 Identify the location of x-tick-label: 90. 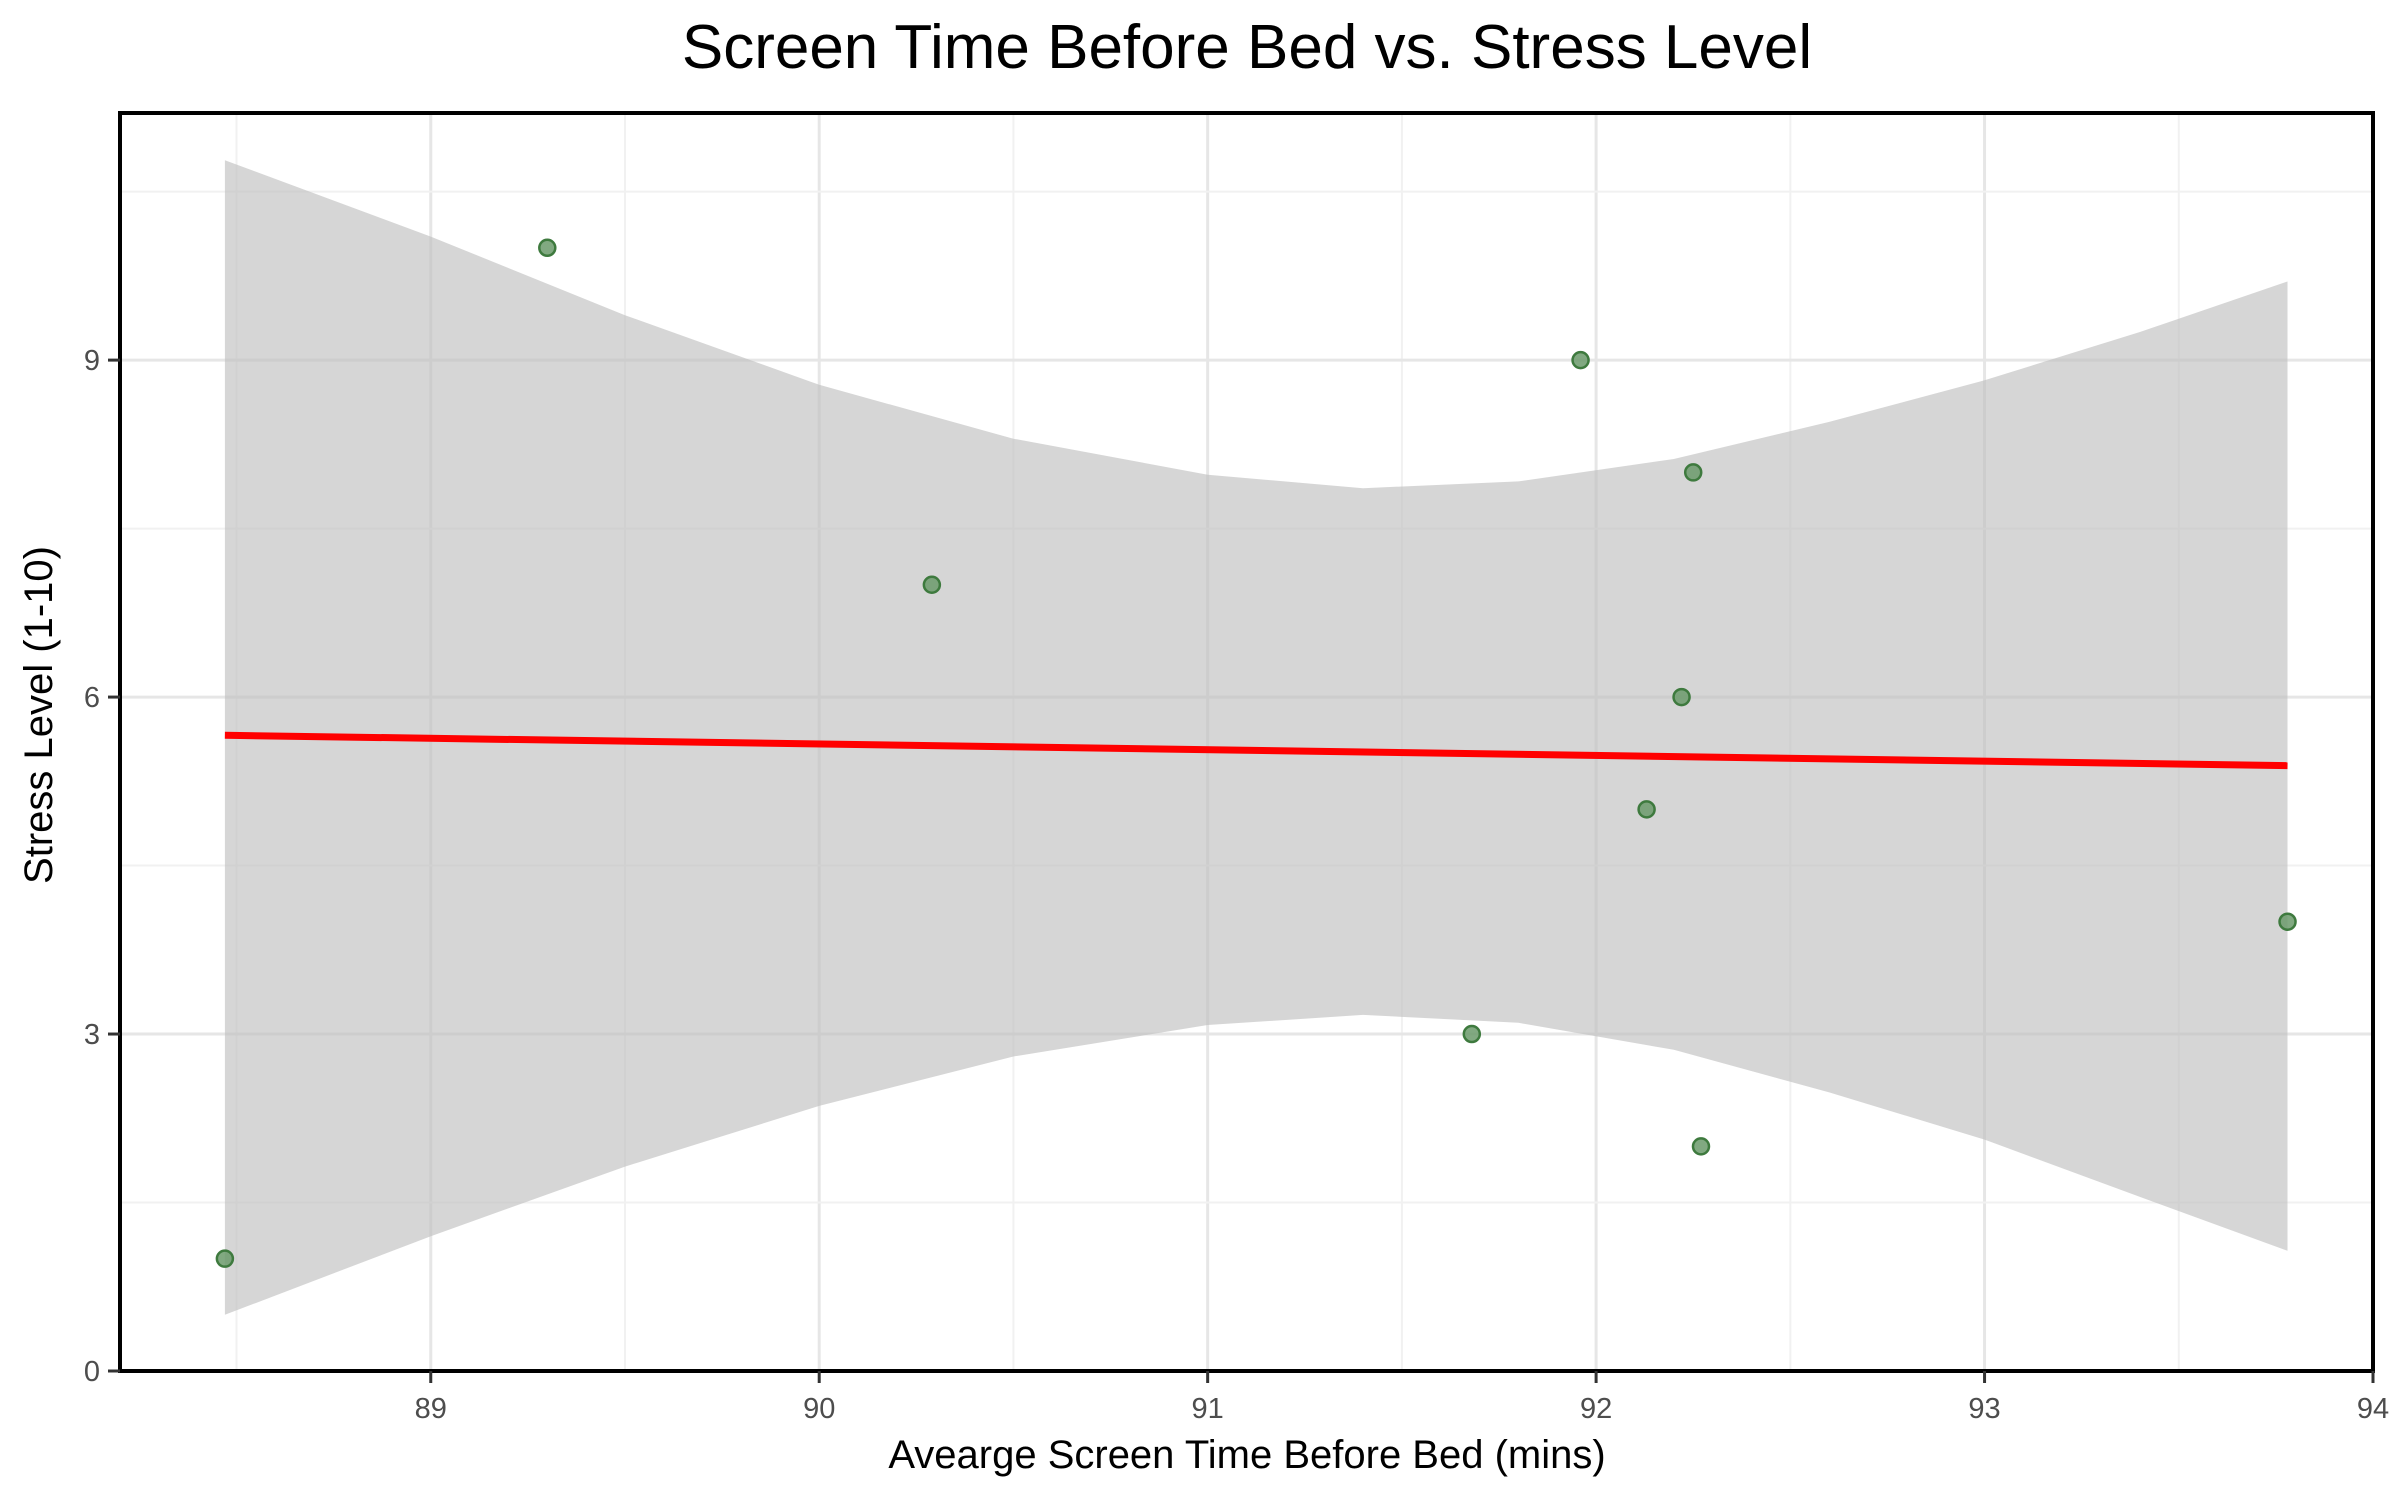
(819, 1409).